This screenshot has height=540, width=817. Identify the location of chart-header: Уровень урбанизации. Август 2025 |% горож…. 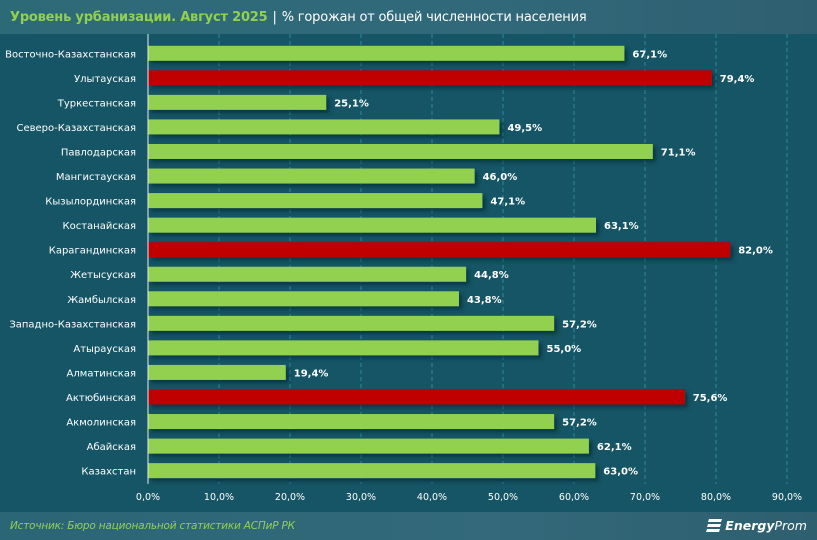
(408, 17).